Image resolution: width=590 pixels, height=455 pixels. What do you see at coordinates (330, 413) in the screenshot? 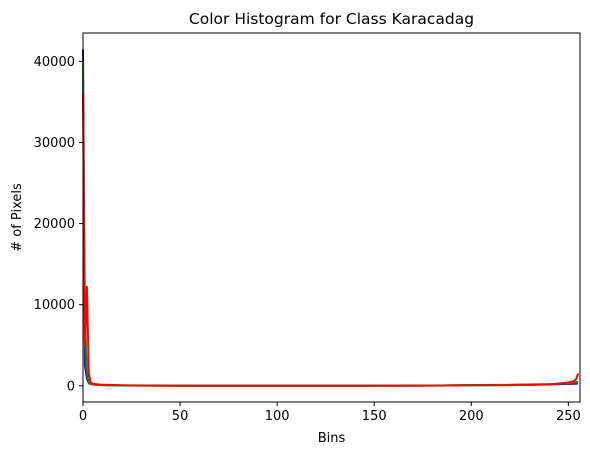
I see `x-ticks: 0 50 100 150 200 250` at bounding box center [330, 413].